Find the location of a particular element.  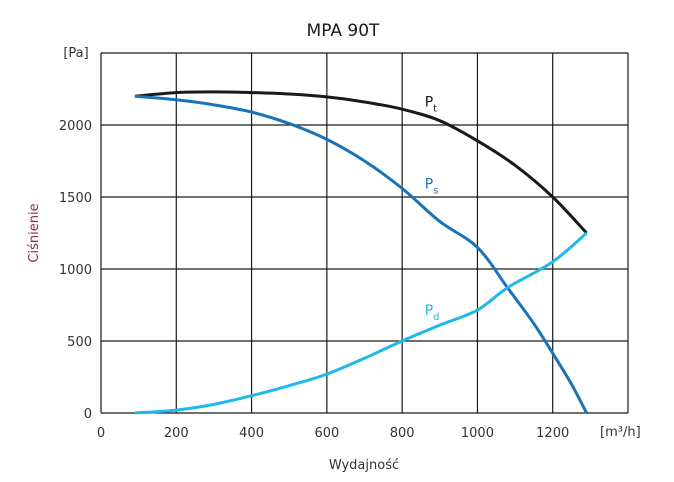

x-tick-label: 0 is located at coordinates (101, 433).